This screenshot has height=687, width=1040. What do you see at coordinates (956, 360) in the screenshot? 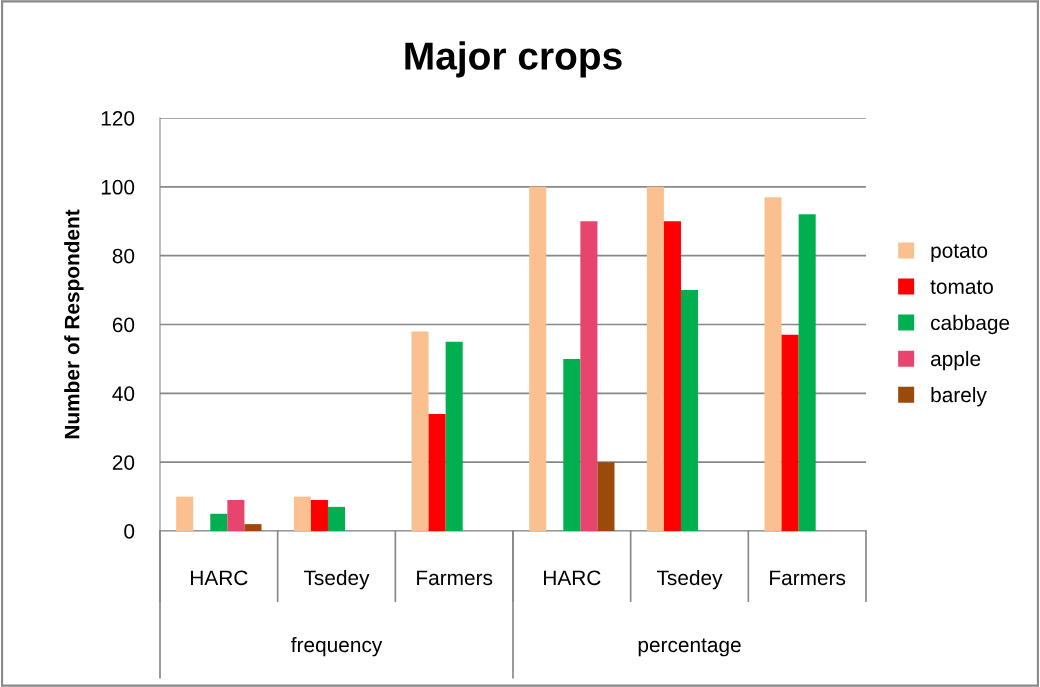
I see `legend-label: apple` at bounding box center [956, 360].